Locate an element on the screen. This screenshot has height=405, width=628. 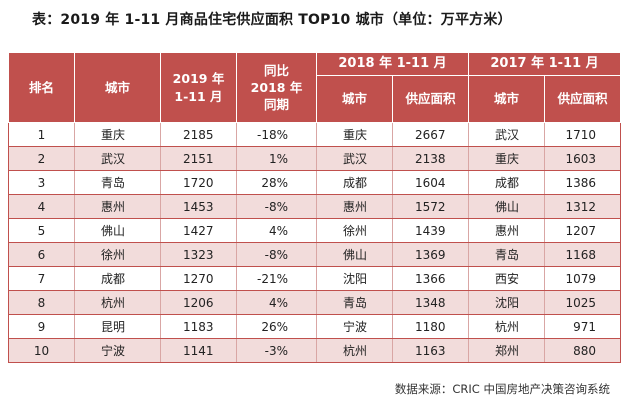
table-row: 7 成都 1270 -21% 沈阳 1366 西安 1079 is located at coordinates (315, 278).